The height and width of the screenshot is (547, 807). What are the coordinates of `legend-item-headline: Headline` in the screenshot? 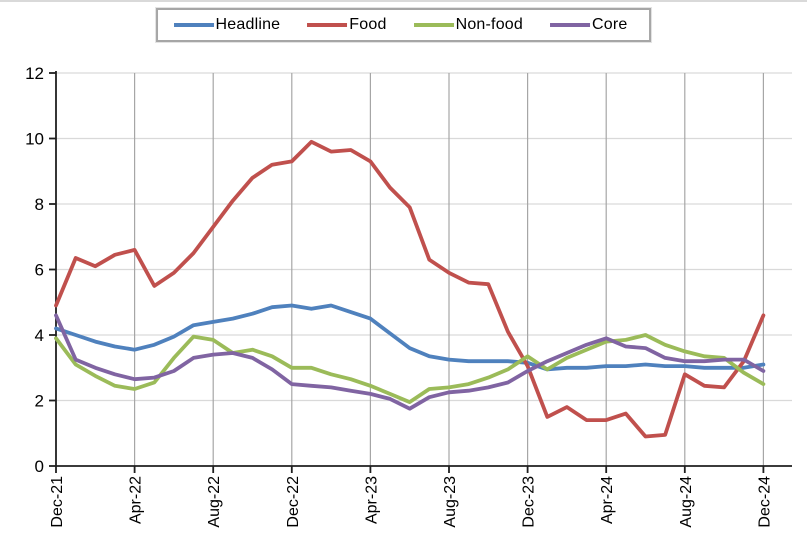 It's located at (227, 25).